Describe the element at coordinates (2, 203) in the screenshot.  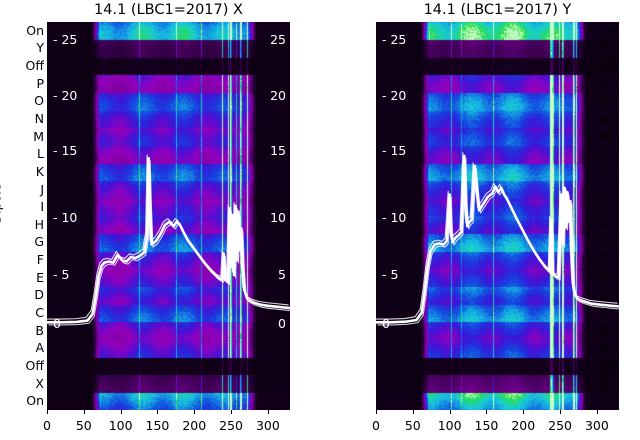
I see `y-axis-label: Dipole` at that location.